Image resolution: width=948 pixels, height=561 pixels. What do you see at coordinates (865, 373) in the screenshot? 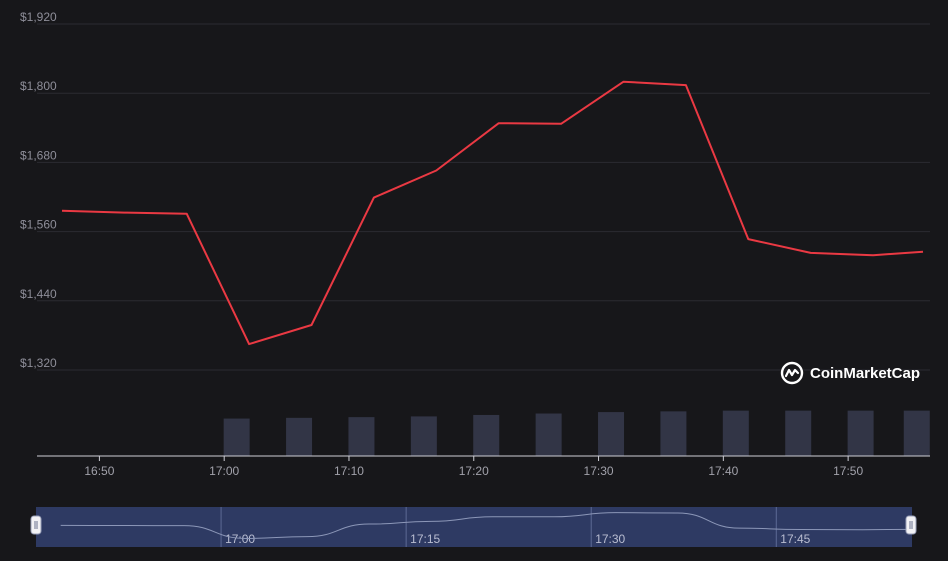
I see `brand-name: CoinMarketCap` at bounding box center [865, 373].